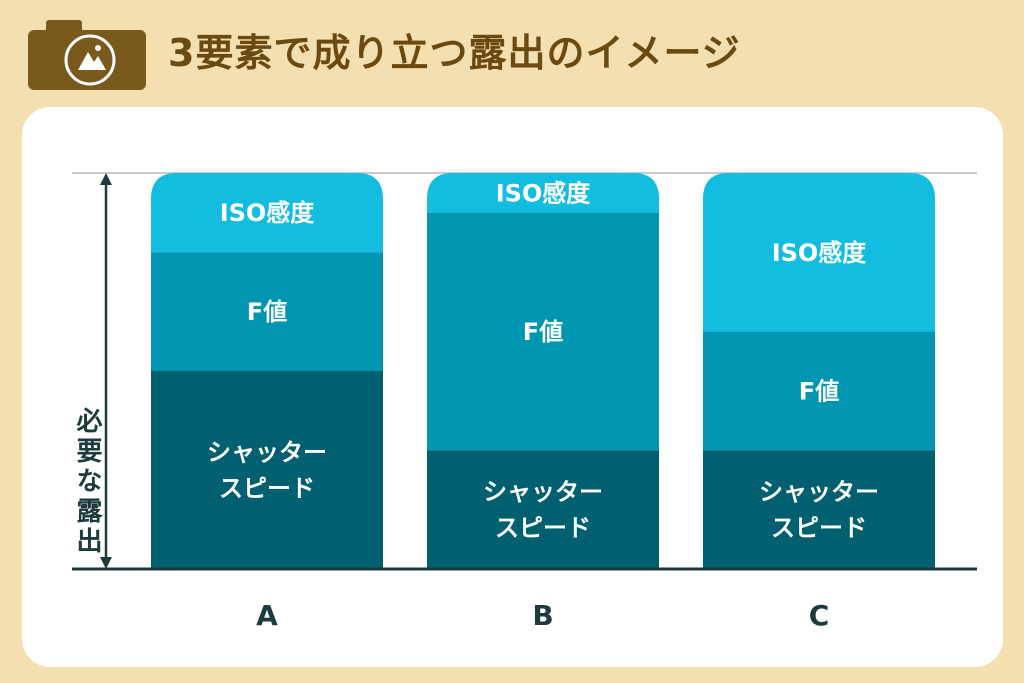  I want to click on category-label-c: C, so click(819, 615).